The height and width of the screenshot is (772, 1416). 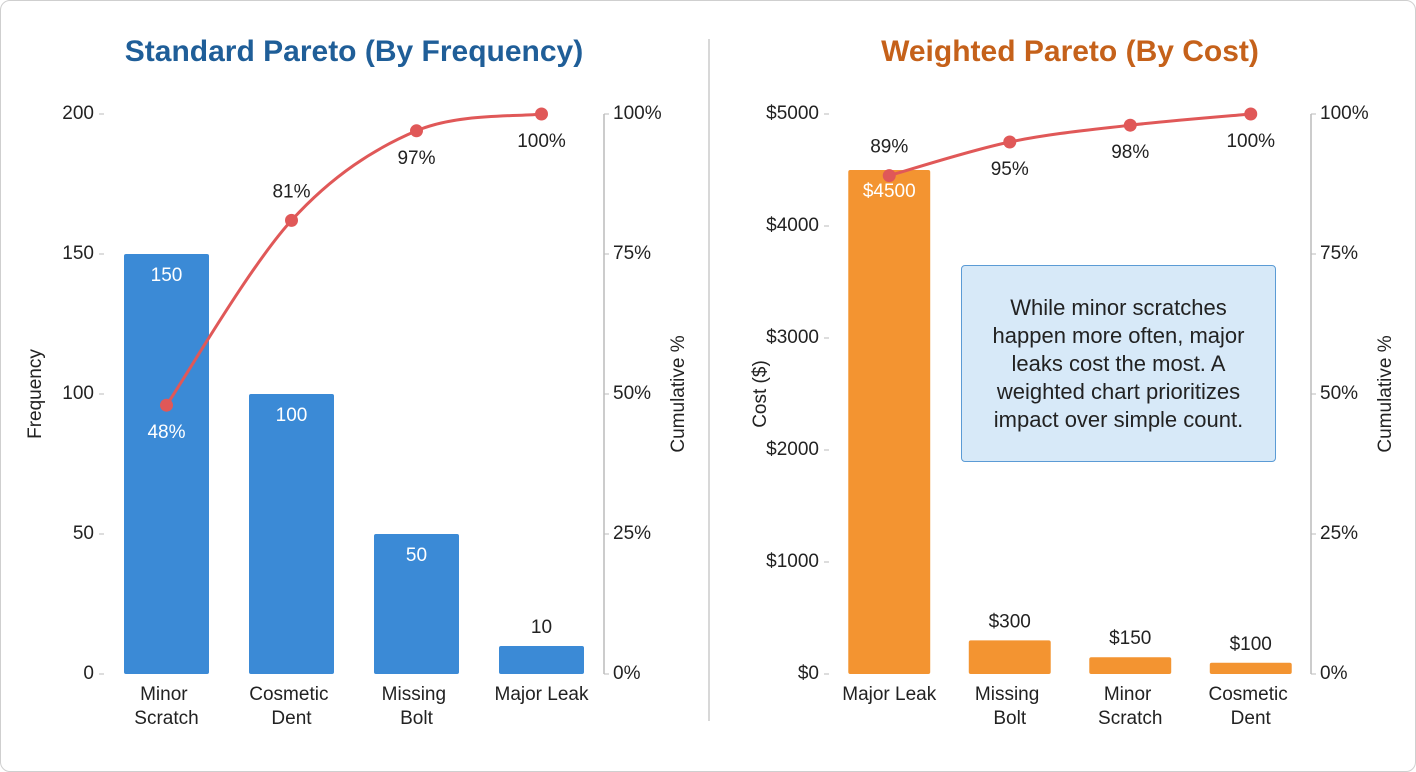 I want to click on y-tick-label: $0, so click(x=808, y=673).